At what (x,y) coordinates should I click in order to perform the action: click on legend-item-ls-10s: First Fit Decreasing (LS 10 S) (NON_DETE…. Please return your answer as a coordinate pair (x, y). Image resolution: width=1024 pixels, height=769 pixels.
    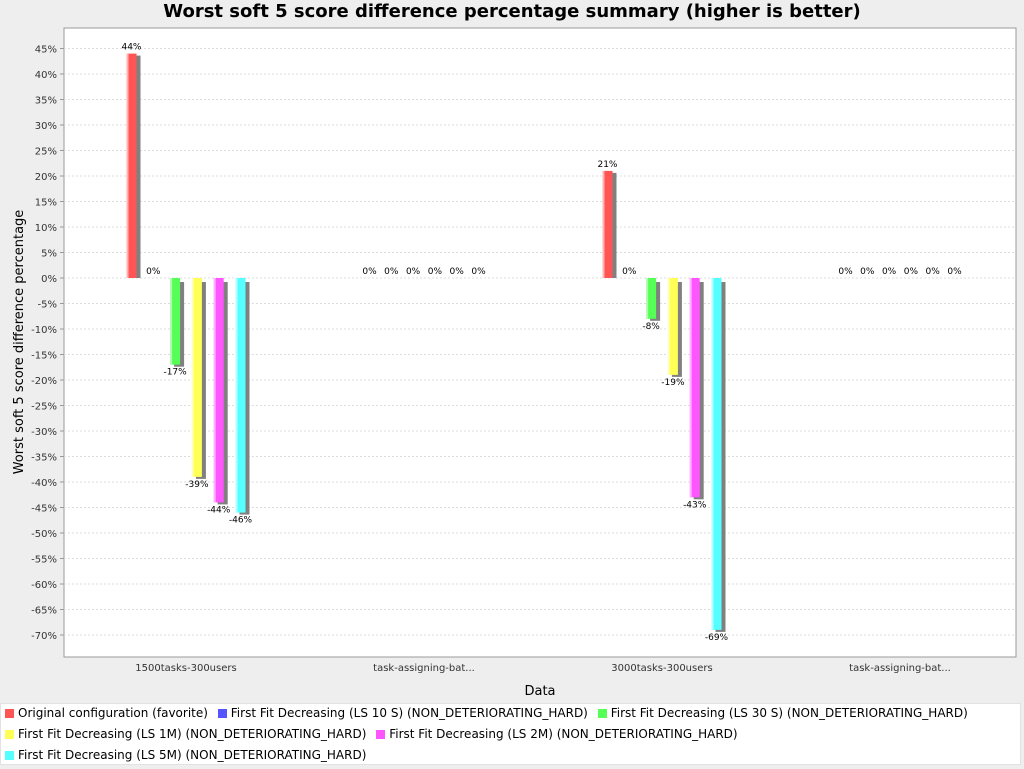
    Looking at the image, I should click on (402, 713).